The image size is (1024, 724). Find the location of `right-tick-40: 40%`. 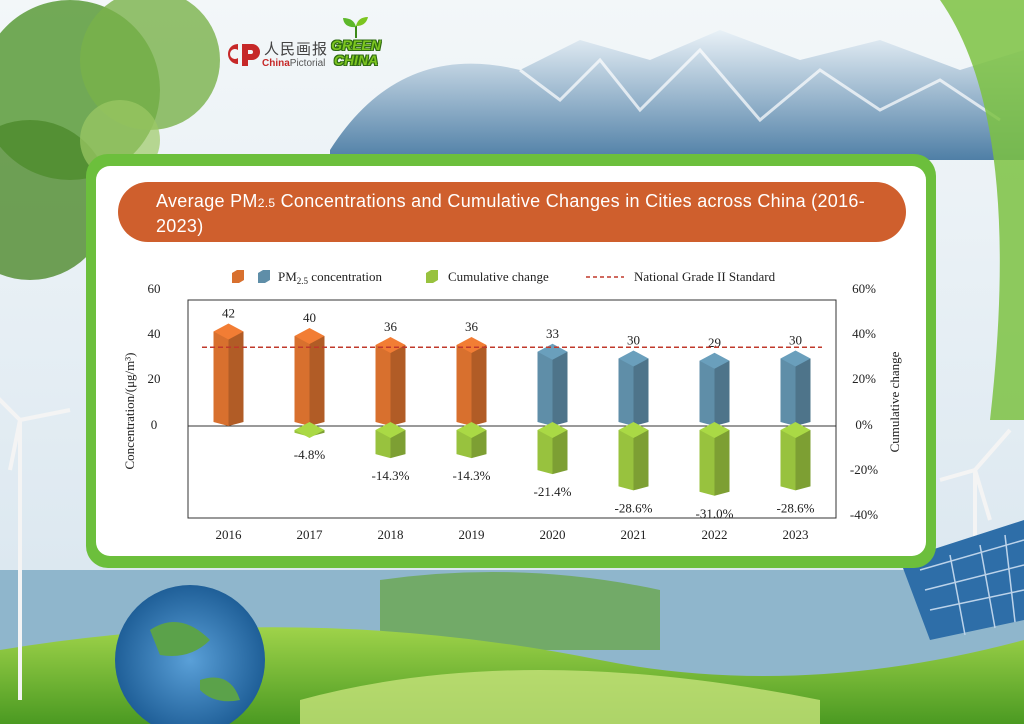

right-tick-40: 40% is located at coordinates (864, 333).